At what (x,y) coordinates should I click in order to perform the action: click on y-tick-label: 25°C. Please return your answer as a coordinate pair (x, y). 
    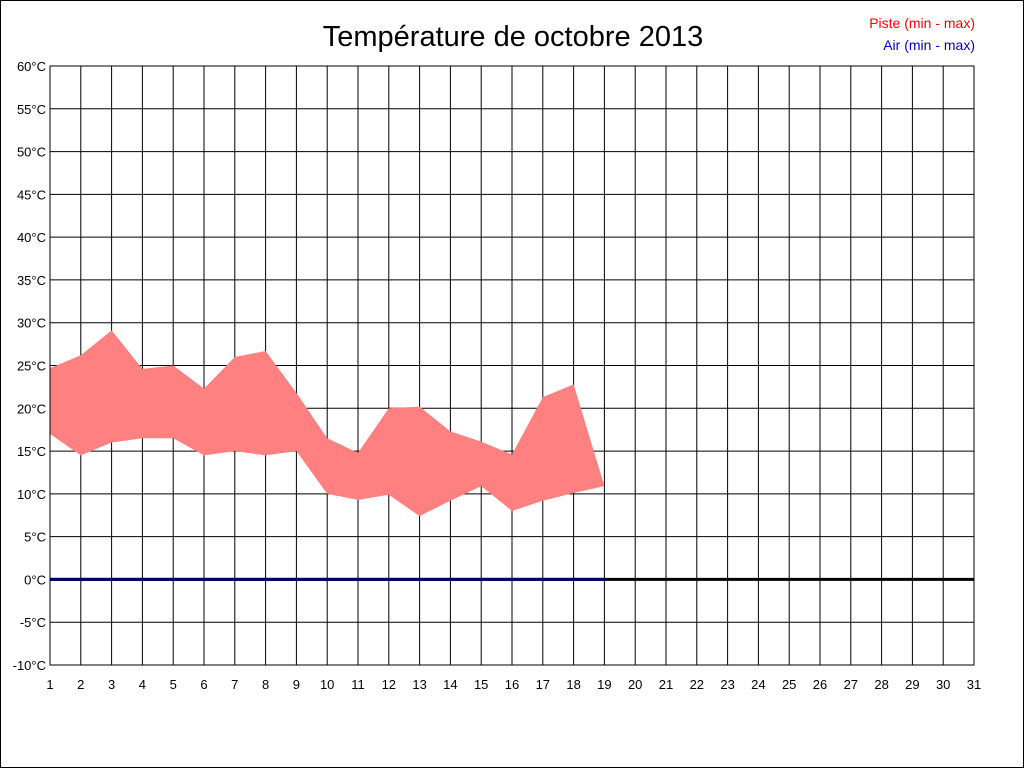
    Looking at the image, I should click on (31, 366).